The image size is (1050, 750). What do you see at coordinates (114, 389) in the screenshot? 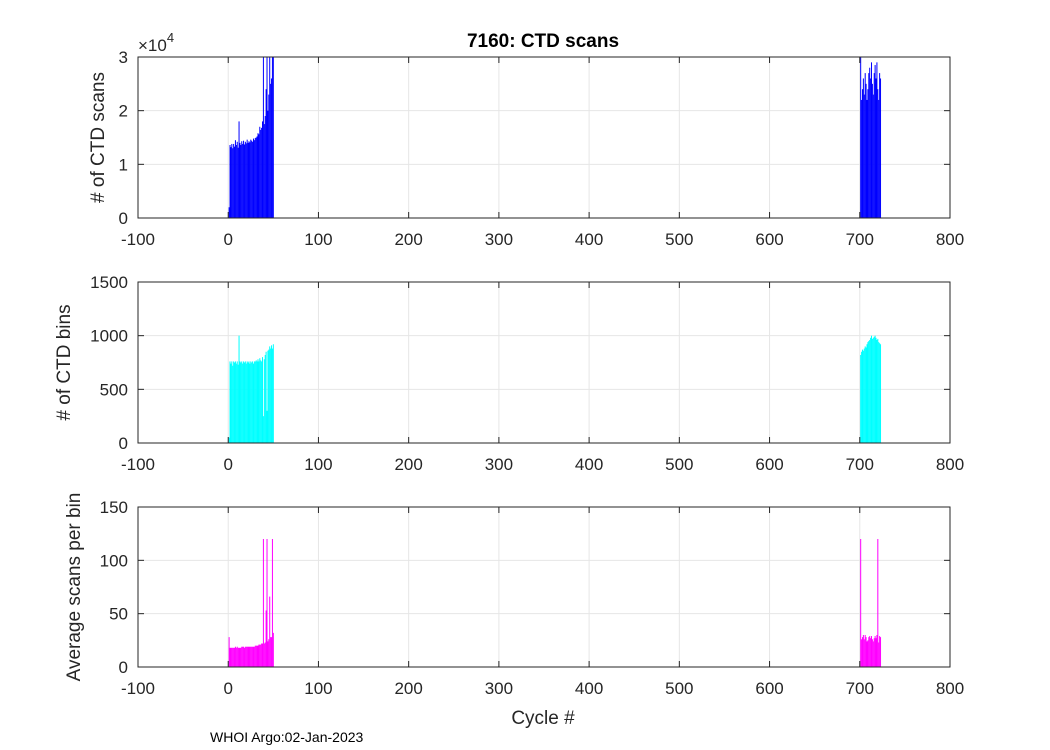
I see `y-tick-label: 500` at bounding box center [114, 389].